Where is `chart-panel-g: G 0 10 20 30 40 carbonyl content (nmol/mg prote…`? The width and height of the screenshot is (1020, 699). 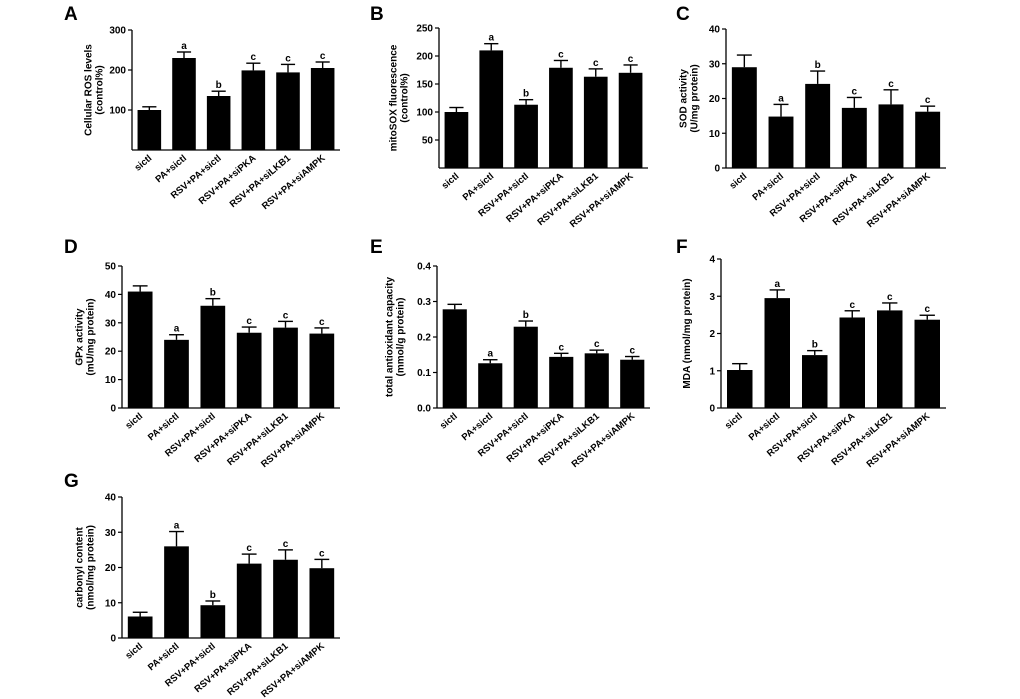
chart-panel-g: G 0 10 20 30 40 carbonyl content (nmol/mg prote… is located at coordinates (202, 585).